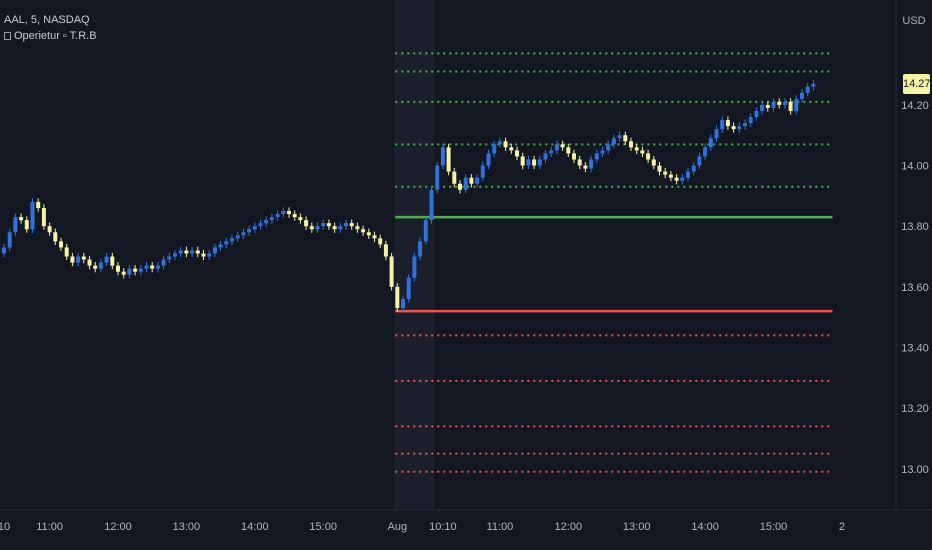 The image size is (932, 550). I want to click on indicator-visibility-icon, so click(7, 36).